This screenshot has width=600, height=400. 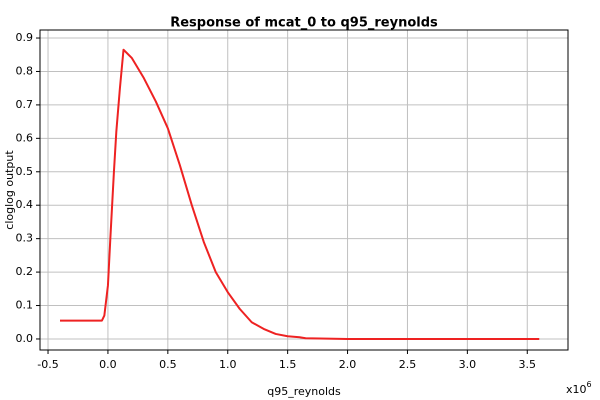 What do you see at coordinates (25, 305) in the screenshot?
I see `y-tick-label: 0.1` at bounding box center [25, 305].